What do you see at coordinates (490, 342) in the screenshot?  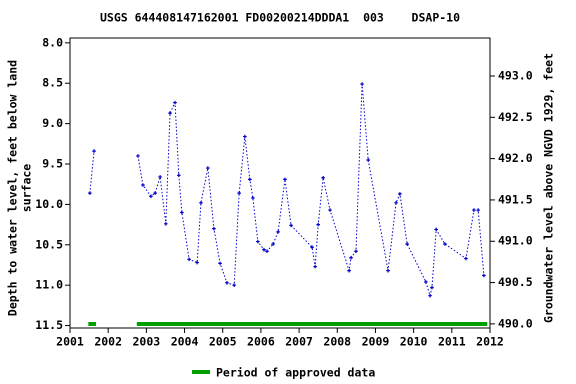 I see `x-tick-label: 2012` at bounding box center [490, 342].